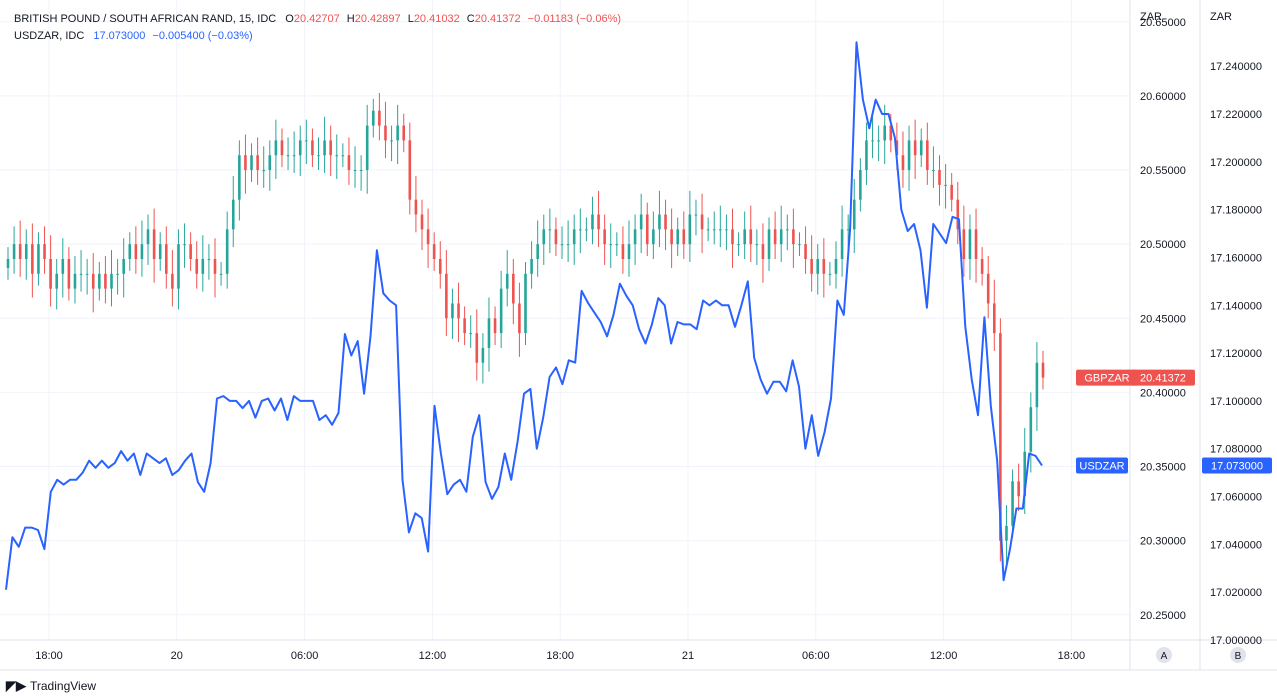  I want to click on tradingview-brand-text: TradingView, so click(63, 686).